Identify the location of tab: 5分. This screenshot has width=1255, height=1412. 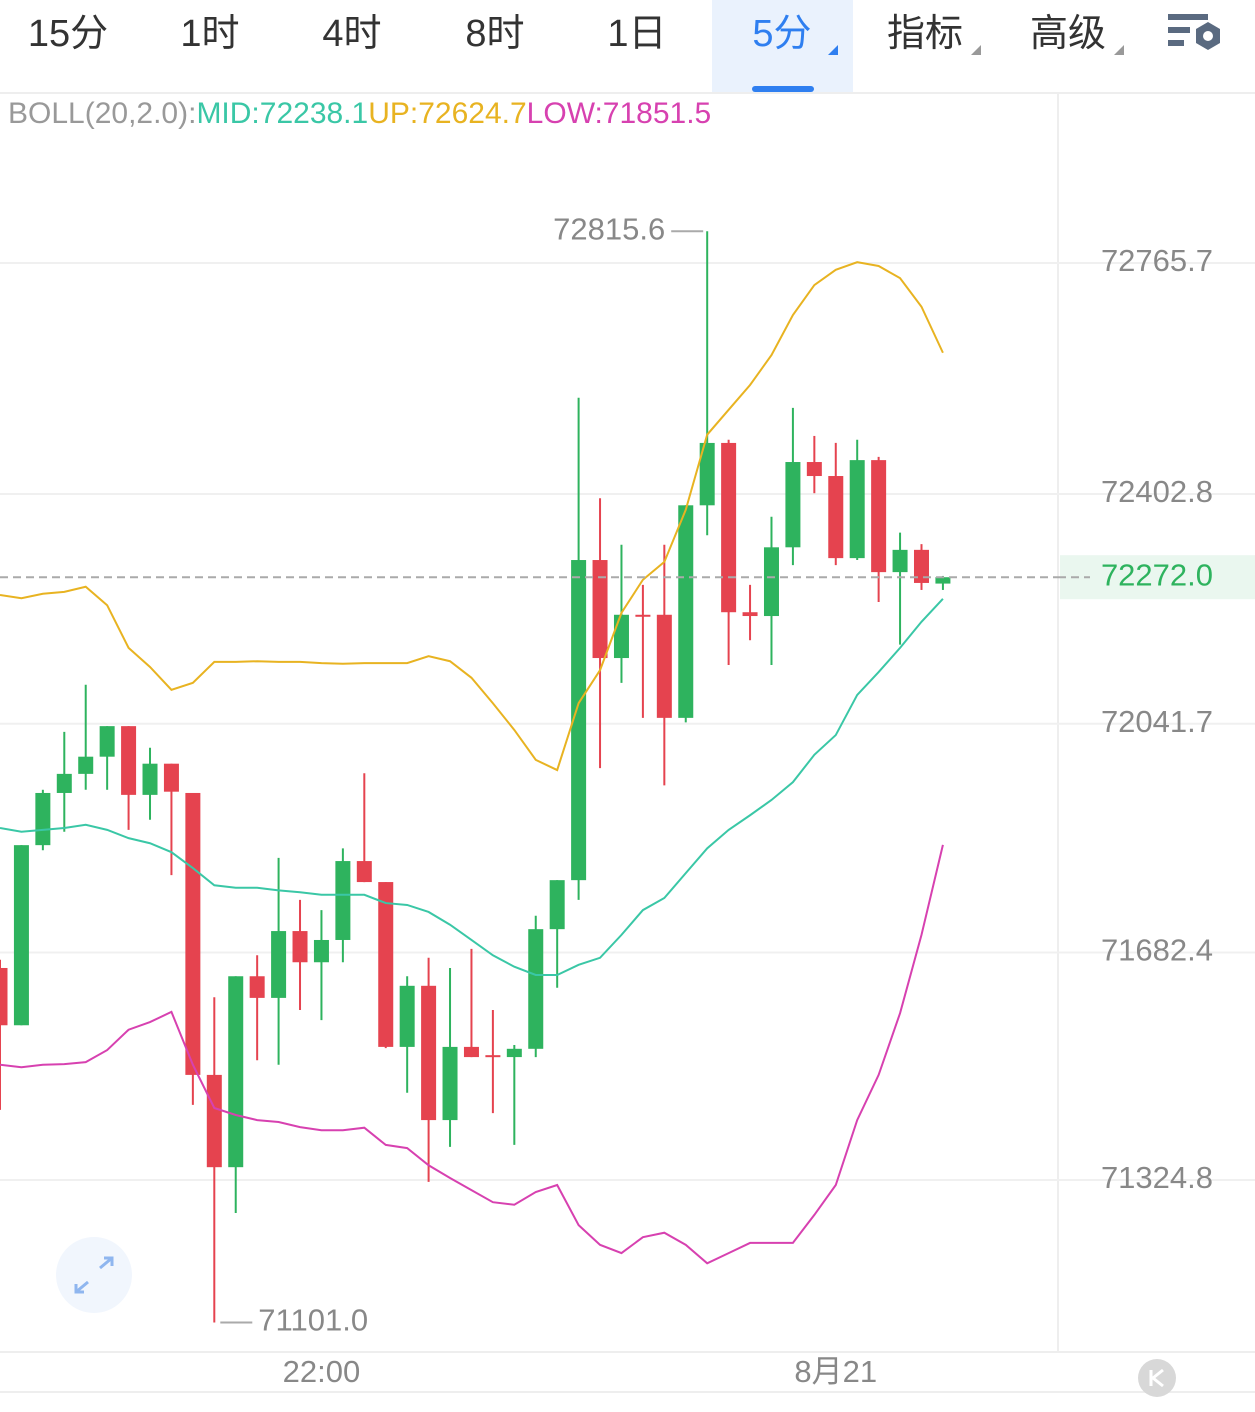
(781, 34).